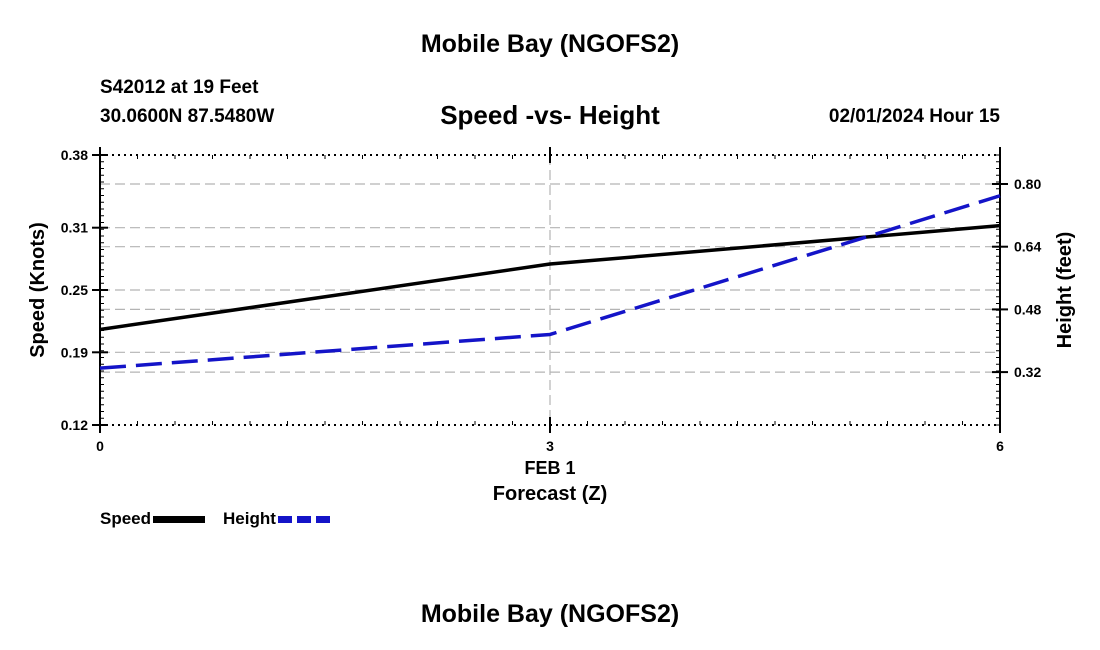 Image resolution: width=1100 pixels, height=650 pixels. Describe the element at coordinates (1065, 290) in the screenshot. I see `y-axis-right-label: Height (feet)` at that location.